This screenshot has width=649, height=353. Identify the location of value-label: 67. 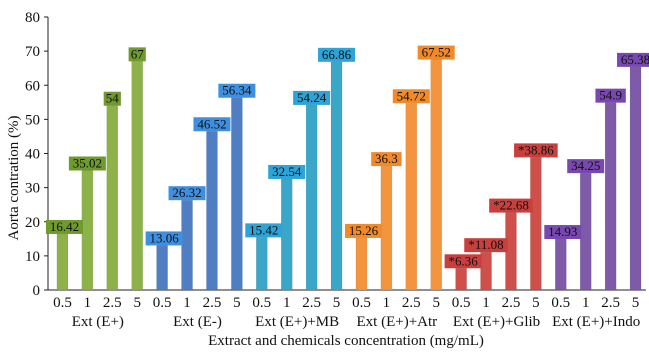
(138, 53).